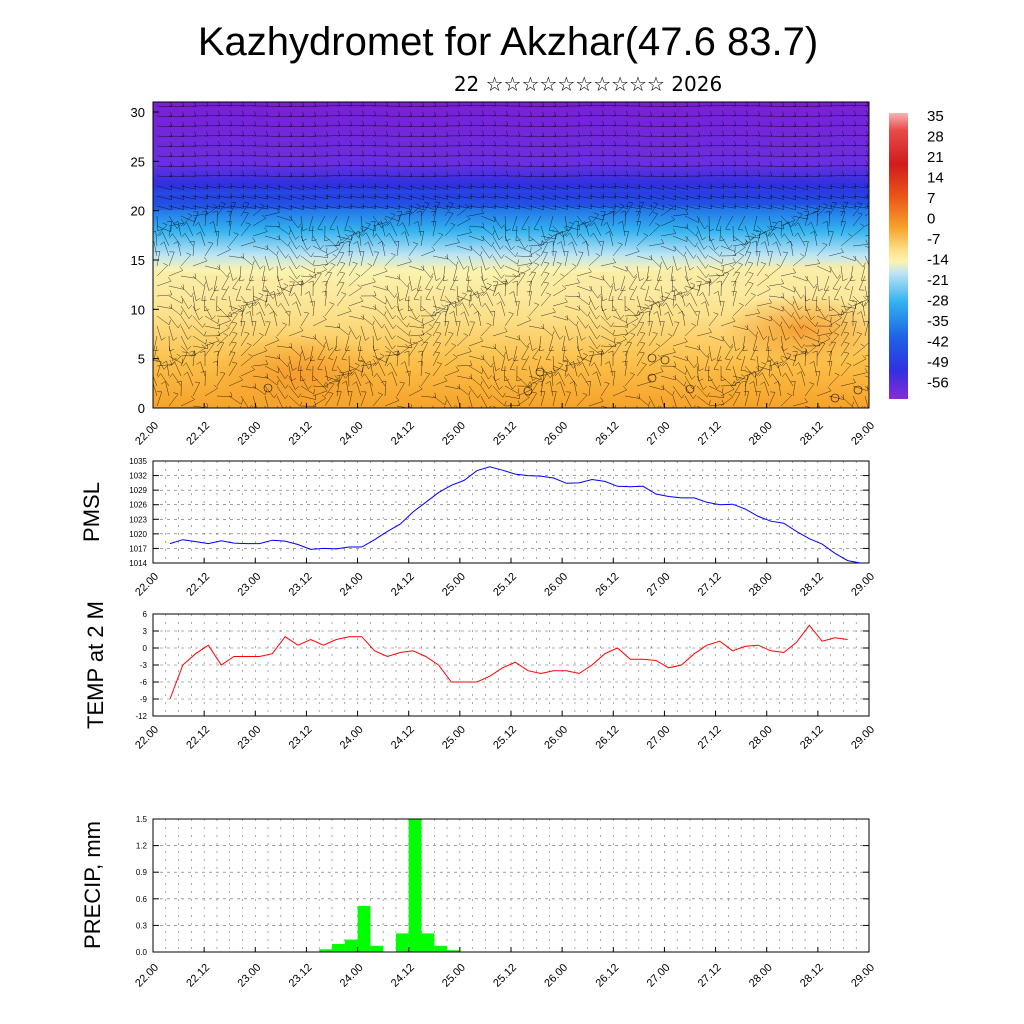  Describe the element at coordinates (710, 585) in the screenshot. I see `pmsl-xtick-label: 27.12` at that location.